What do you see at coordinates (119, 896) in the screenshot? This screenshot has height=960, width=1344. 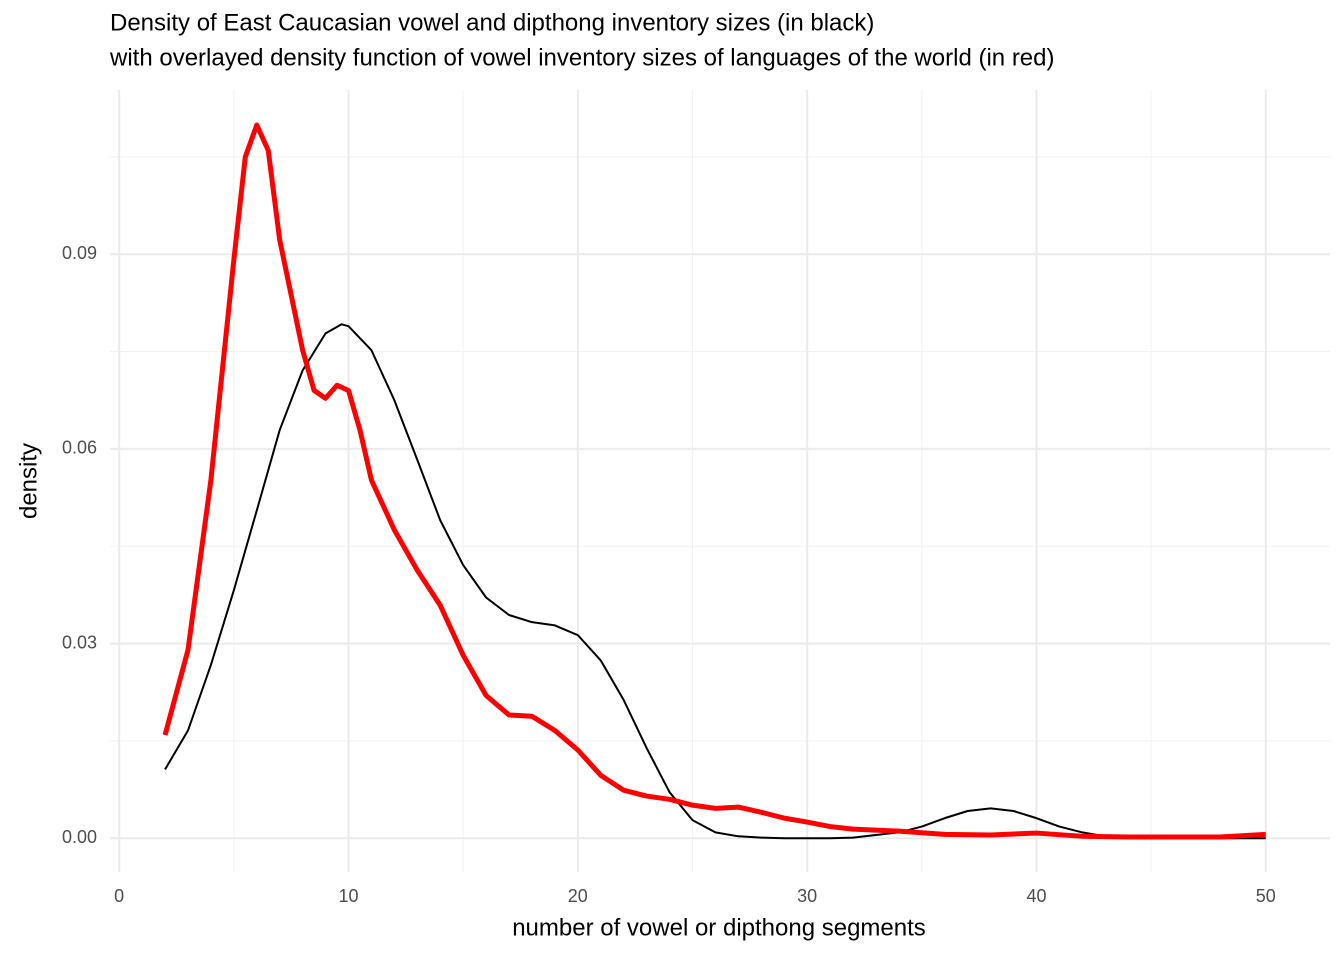 I see `x-tick-label: 0` at bounding box center [119, 896].